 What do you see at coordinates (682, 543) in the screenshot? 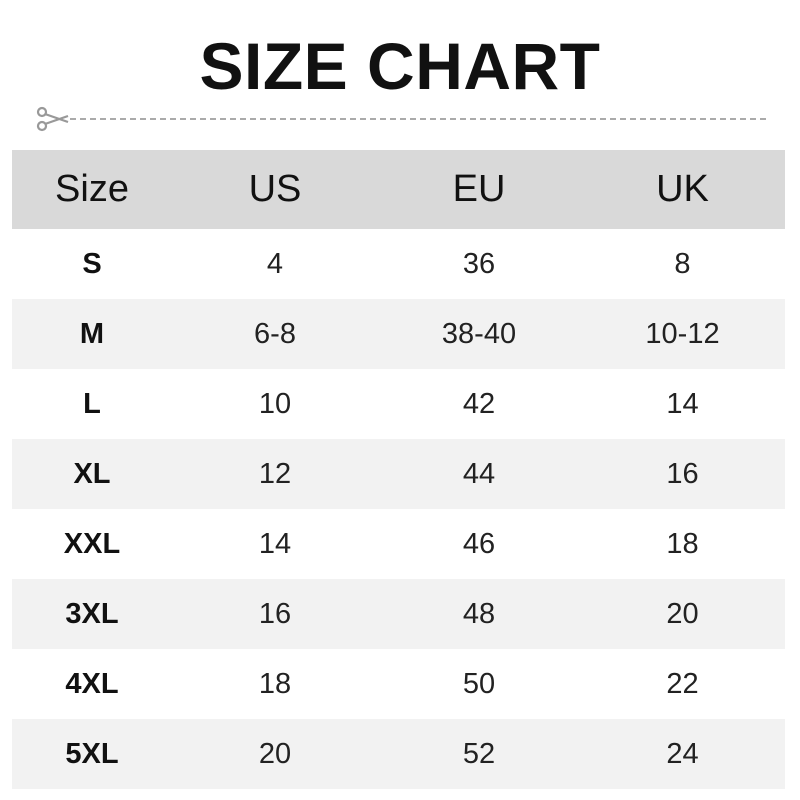
I see `cell-uk: 18` at bounding box center [682, 543].